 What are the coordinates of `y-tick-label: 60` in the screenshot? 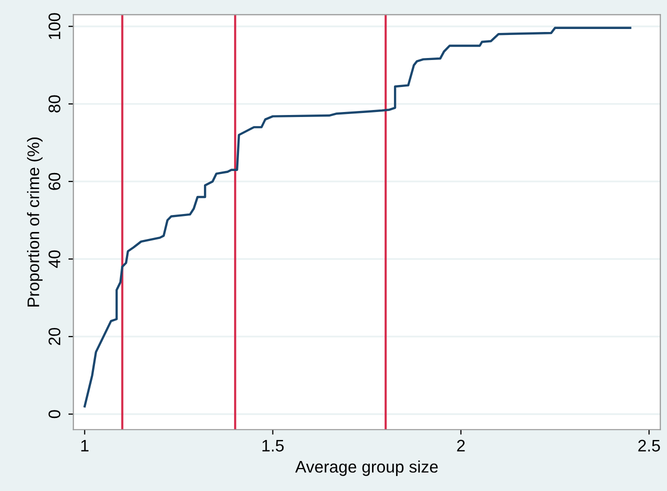 It's located at (54, 181).